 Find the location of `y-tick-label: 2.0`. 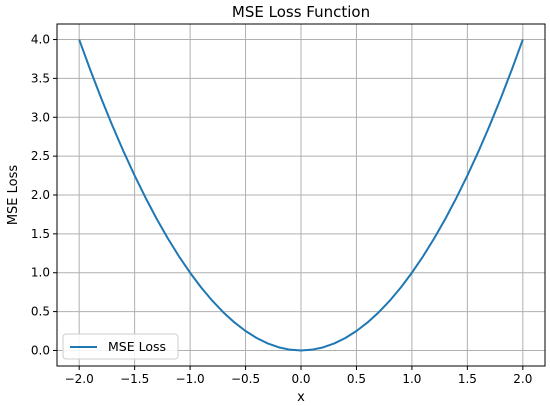

y-tick-label: 2.0 is located at coordinates (40, 195).